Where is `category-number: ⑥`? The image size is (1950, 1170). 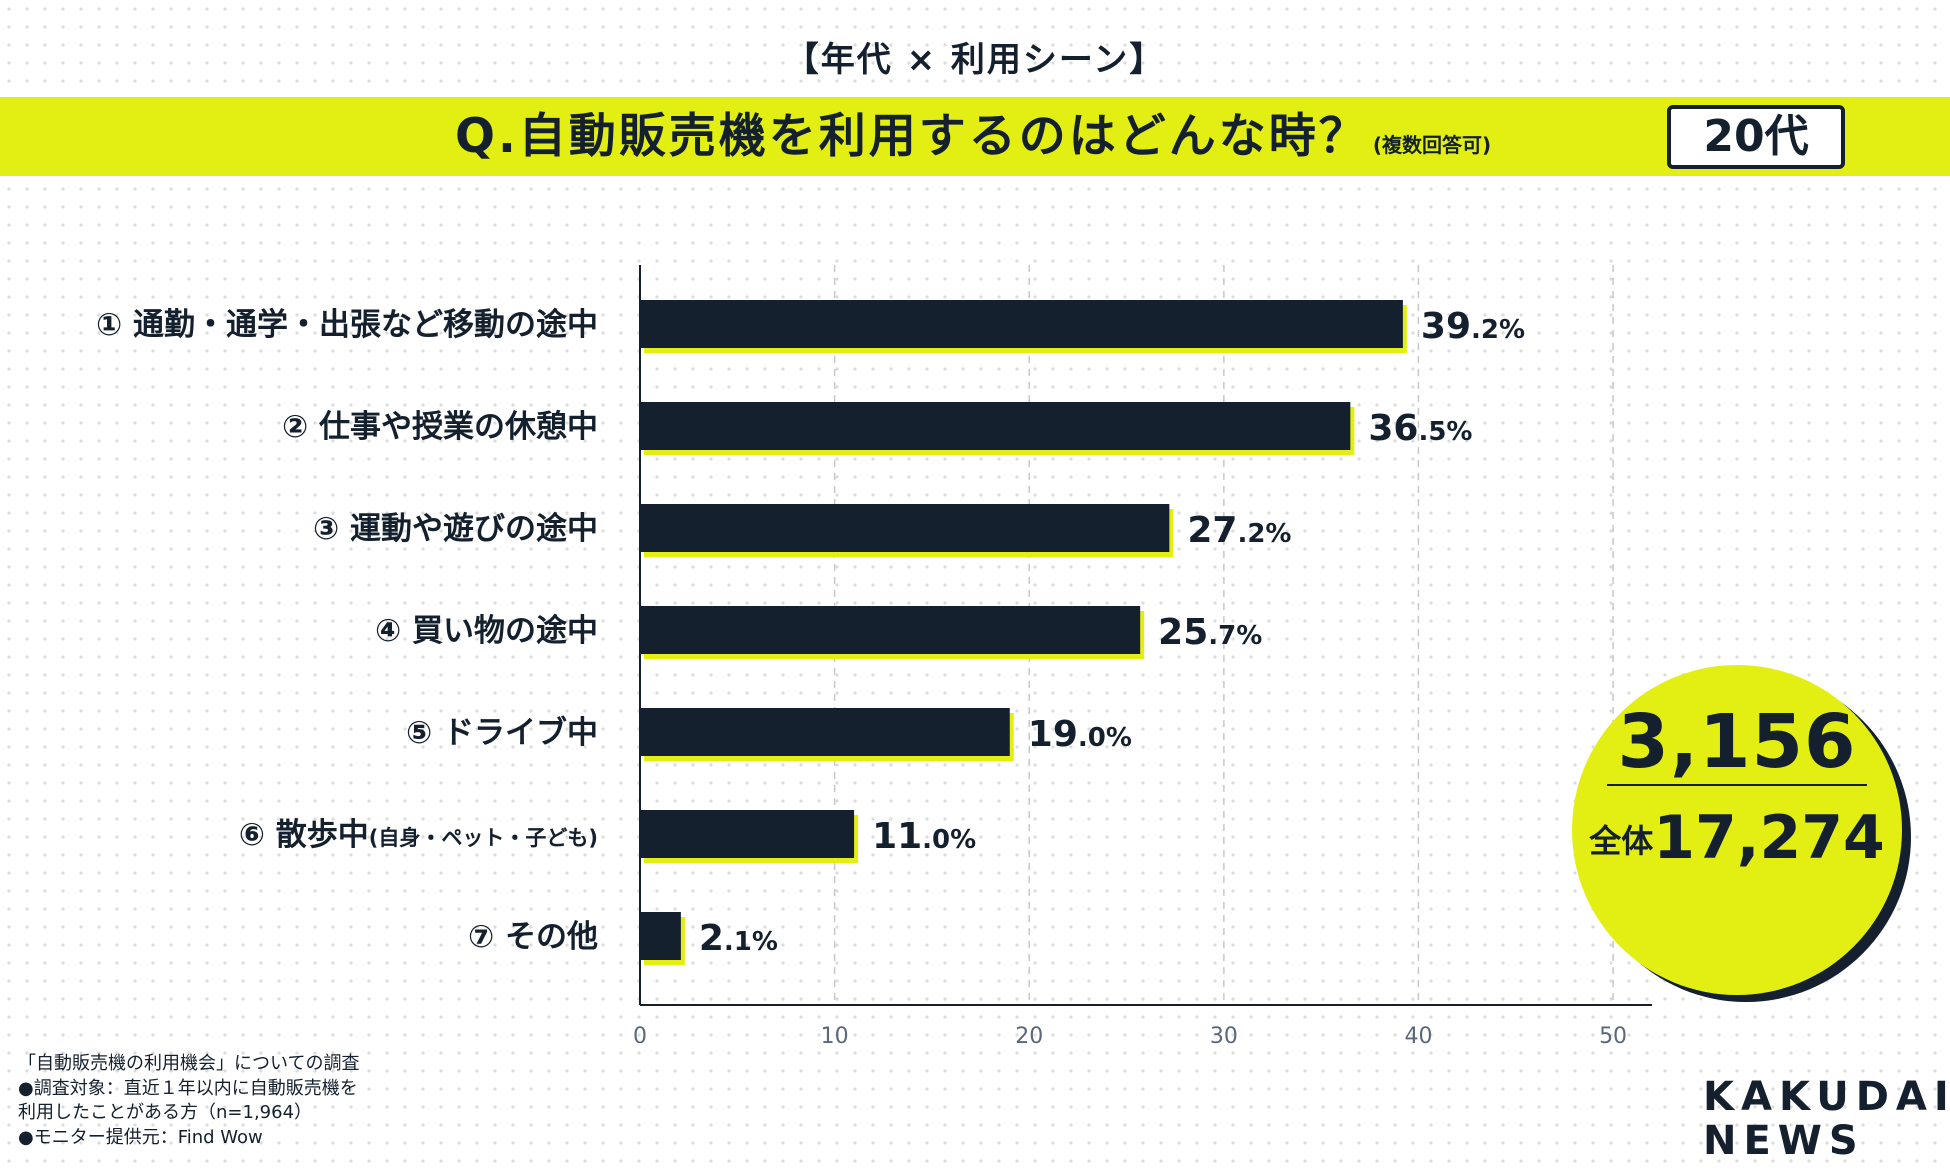
category-number: ⑥ is located at coordinates (257, 835).